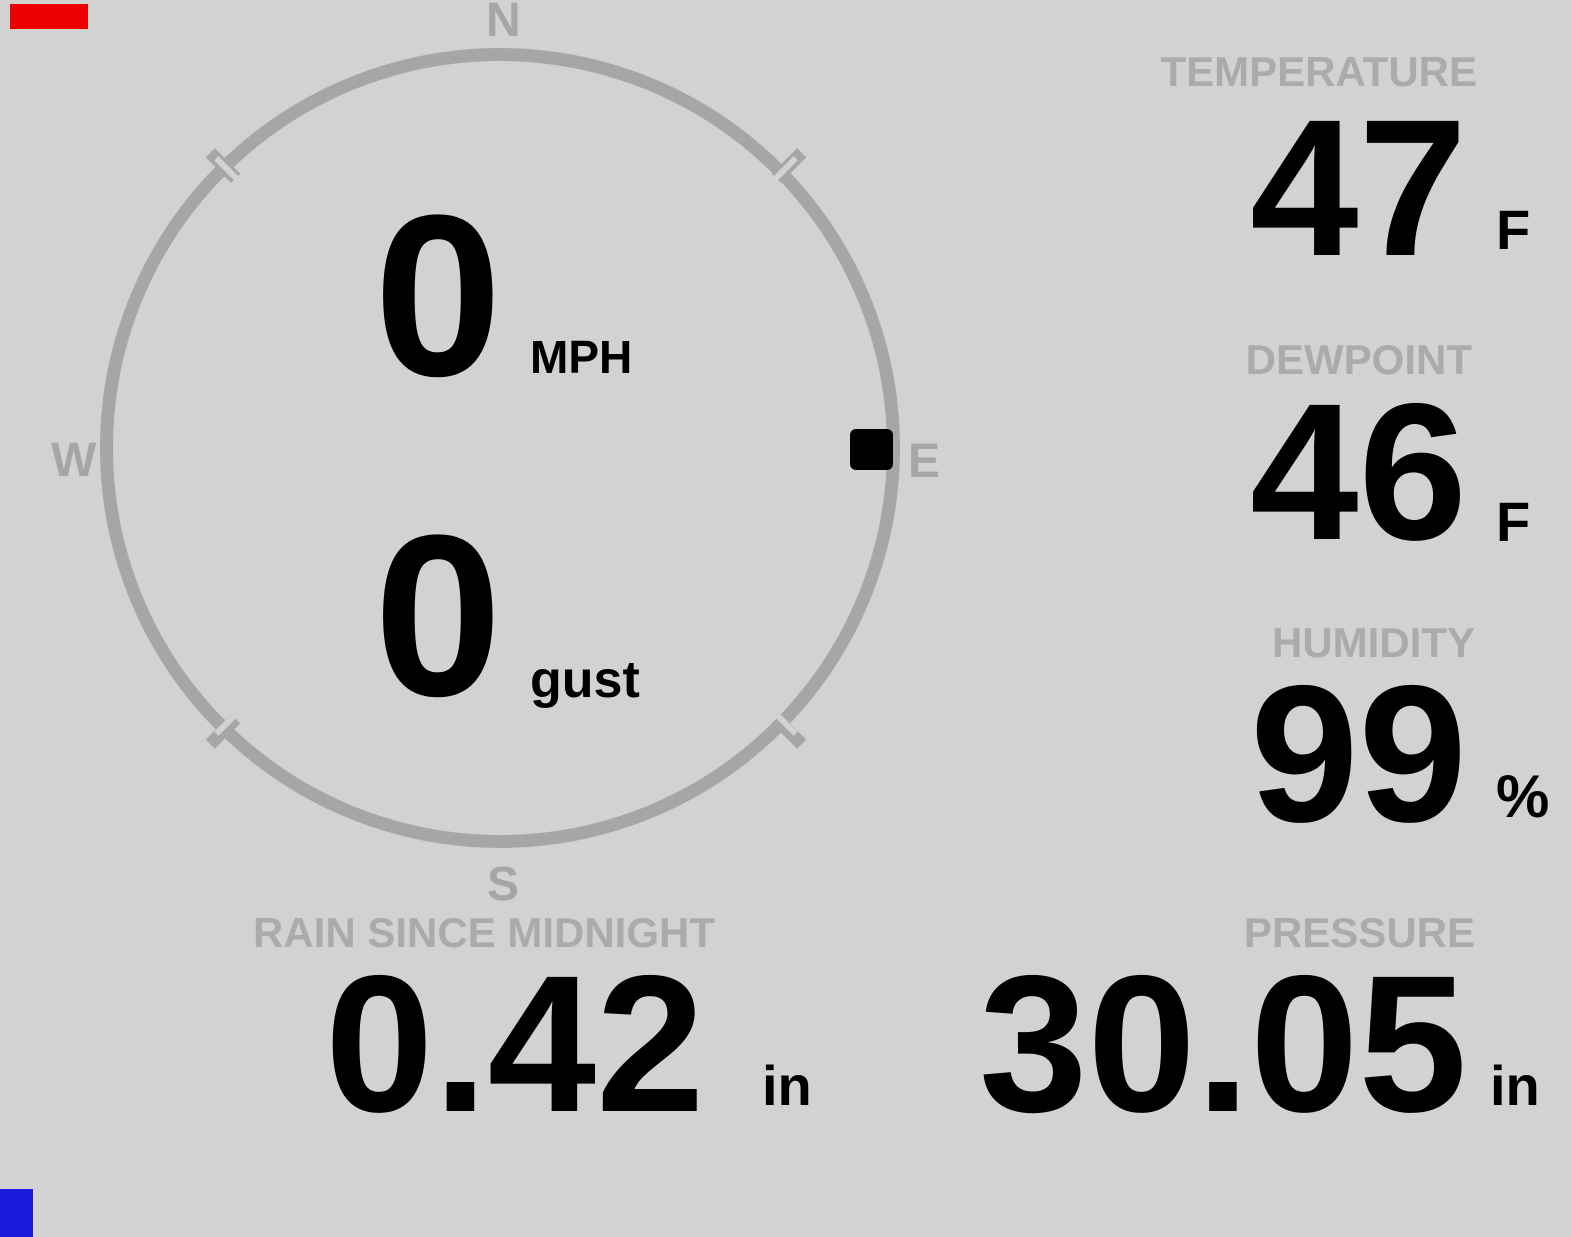 This screenshot has width=1571, height=1237. What do you see at coordinates (503, 884) in the screenshot?
I see `cardinal-south-label: S` at bounding box center [503, 884].